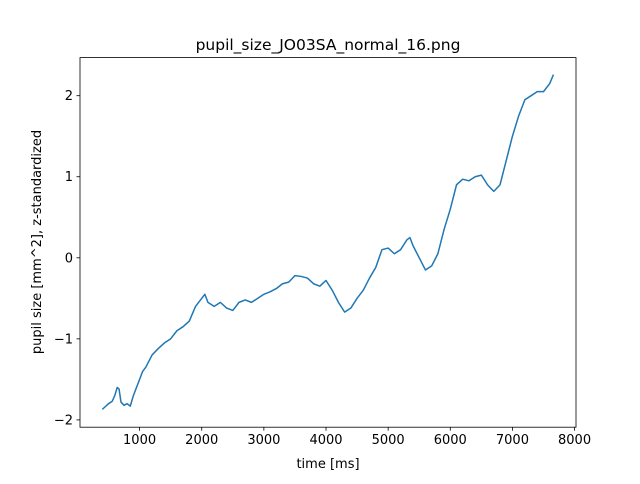  Describe the element at coordinates (327, 464) in the screenshot. I see `x-axis-label: time [ms]` at that location.